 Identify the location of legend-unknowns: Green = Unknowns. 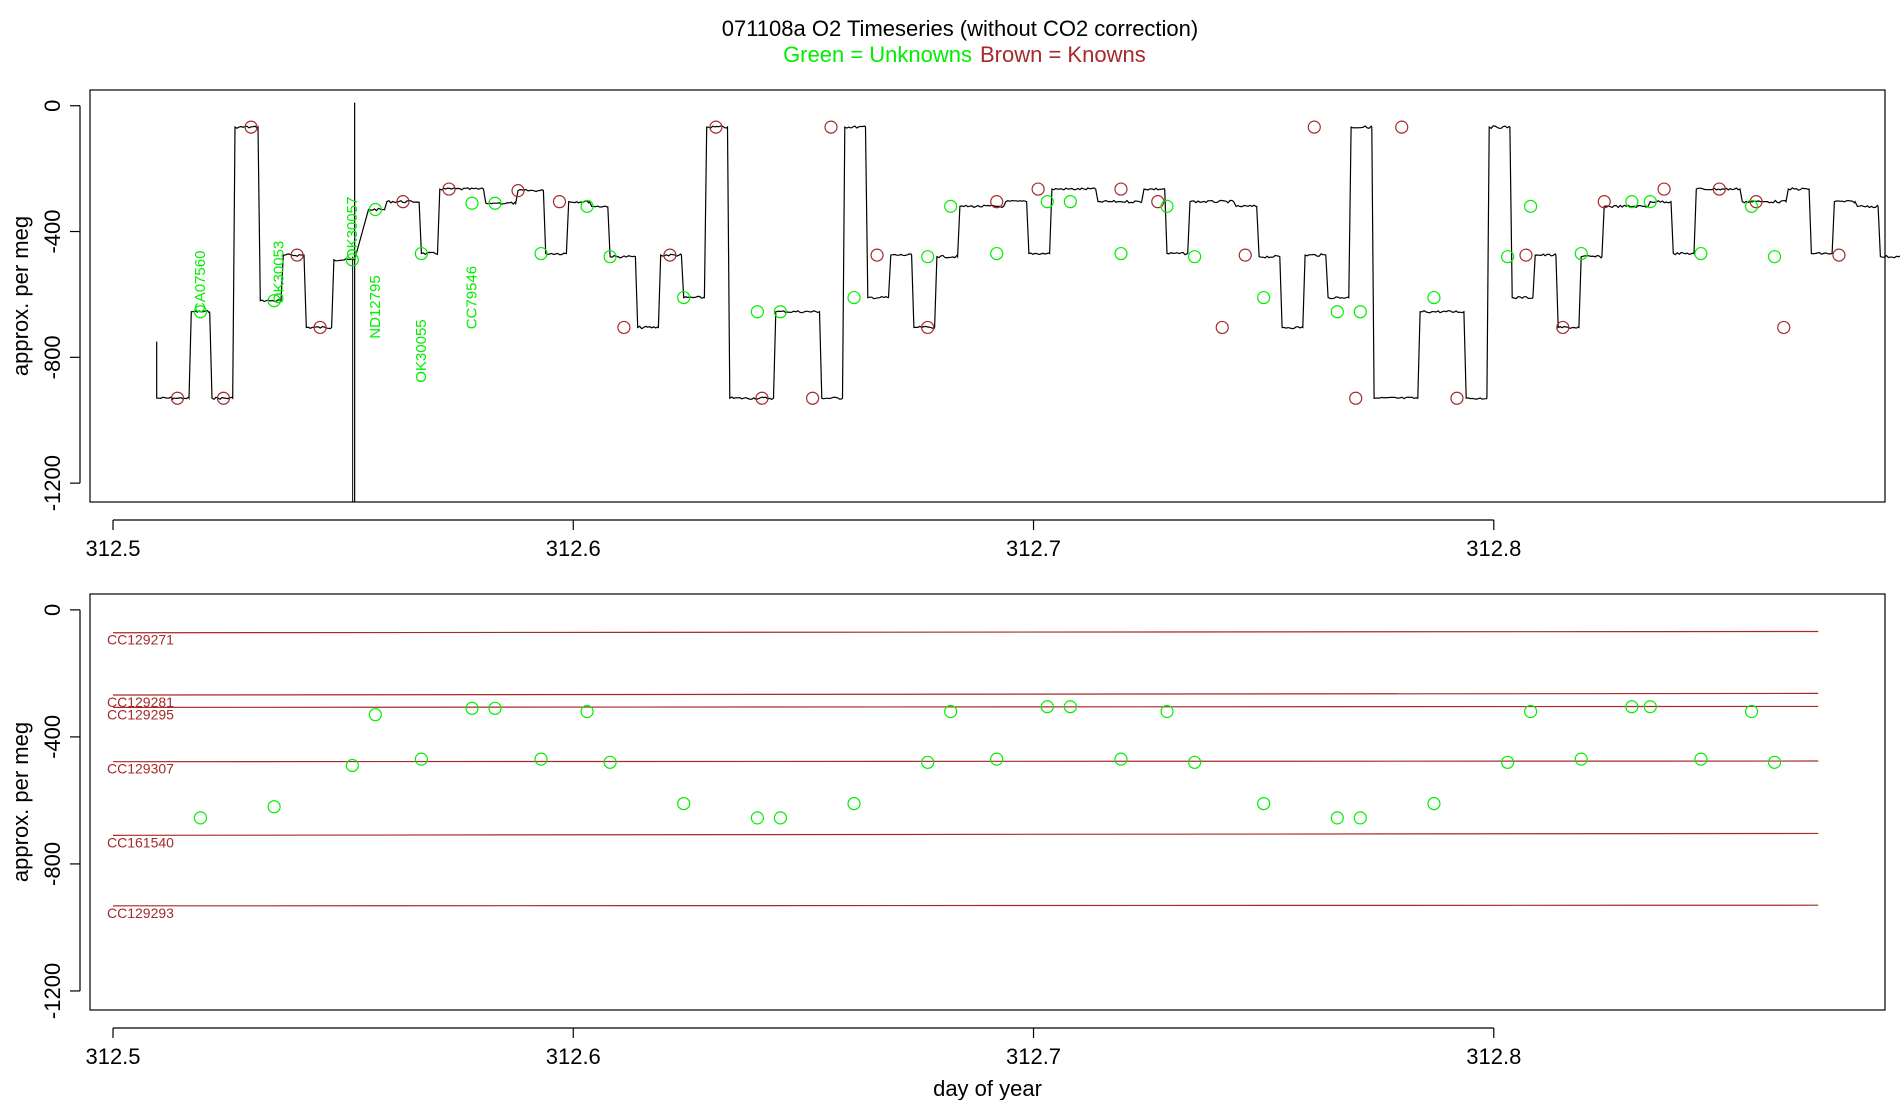
(877, 54).